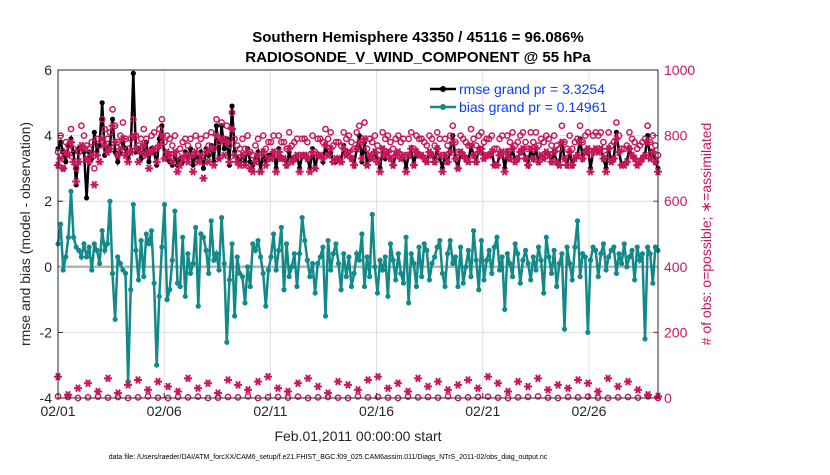 This screenshot has width=830, height=475. I want to click on legend-marker-bias, so click(443, 107).